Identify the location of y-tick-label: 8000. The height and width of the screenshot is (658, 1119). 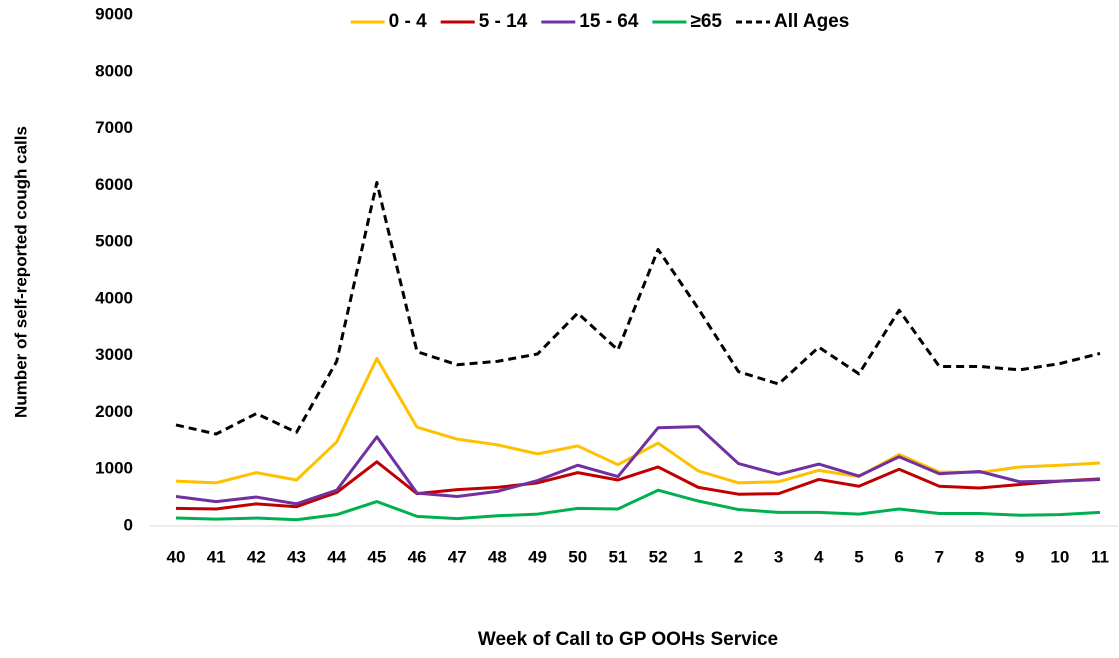
(114, 70).